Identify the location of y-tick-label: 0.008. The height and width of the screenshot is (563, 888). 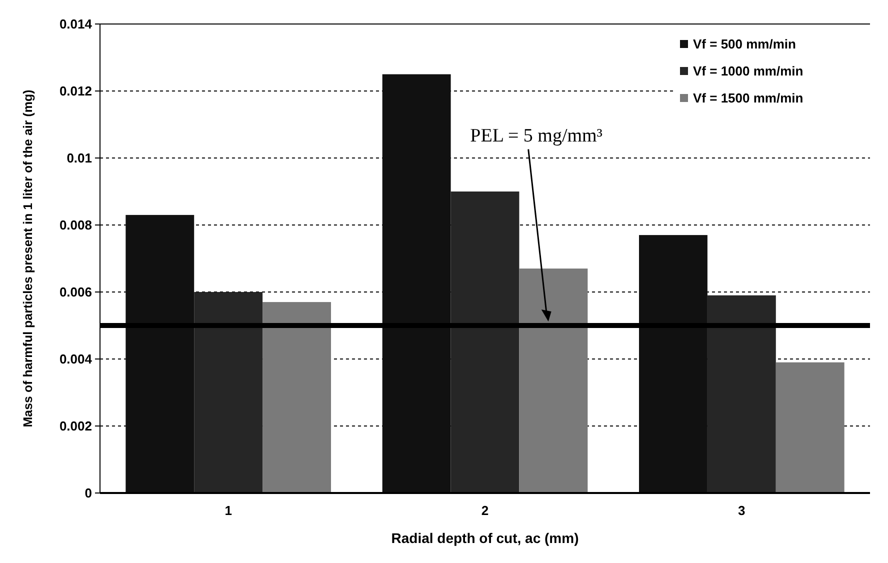
(75, 225).